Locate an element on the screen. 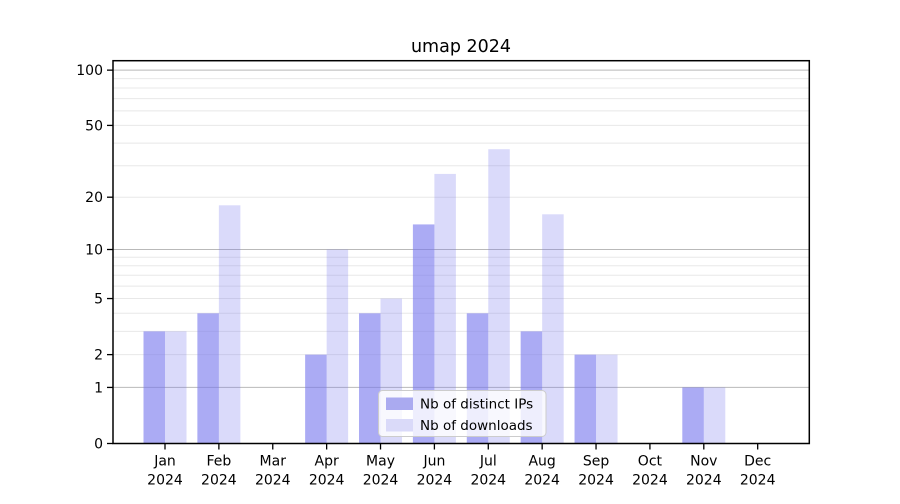 The height and width of the screenshot is (504, 900). x-tick-label-jun: Jun 2024 is located at coordinates (435, 471).